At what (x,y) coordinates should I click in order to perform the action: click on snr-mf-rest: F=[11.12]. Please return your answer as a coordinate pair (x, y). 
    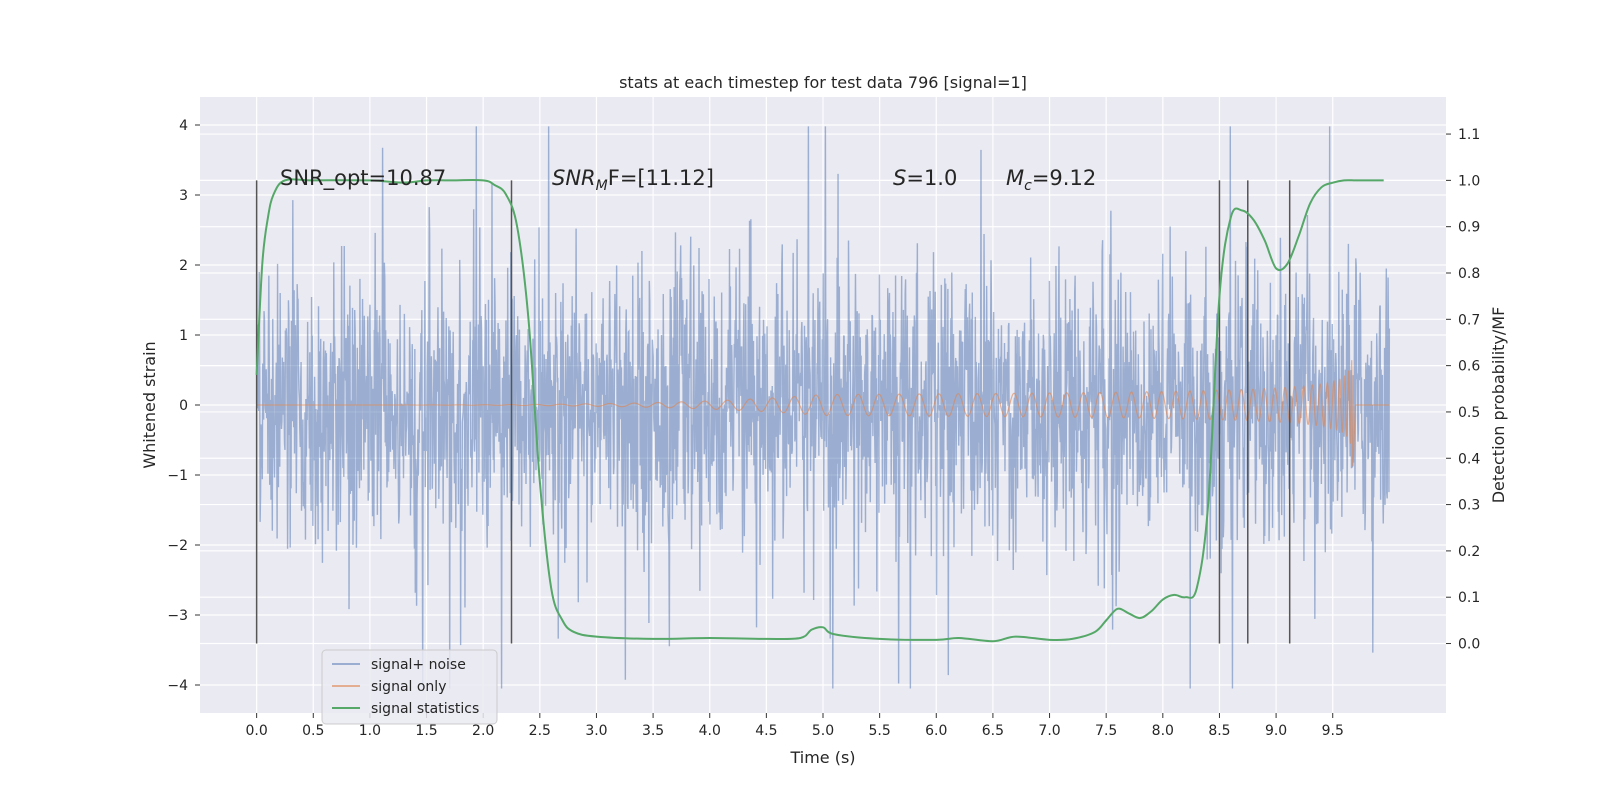
    Looking at the image, I should click on (661, 178).